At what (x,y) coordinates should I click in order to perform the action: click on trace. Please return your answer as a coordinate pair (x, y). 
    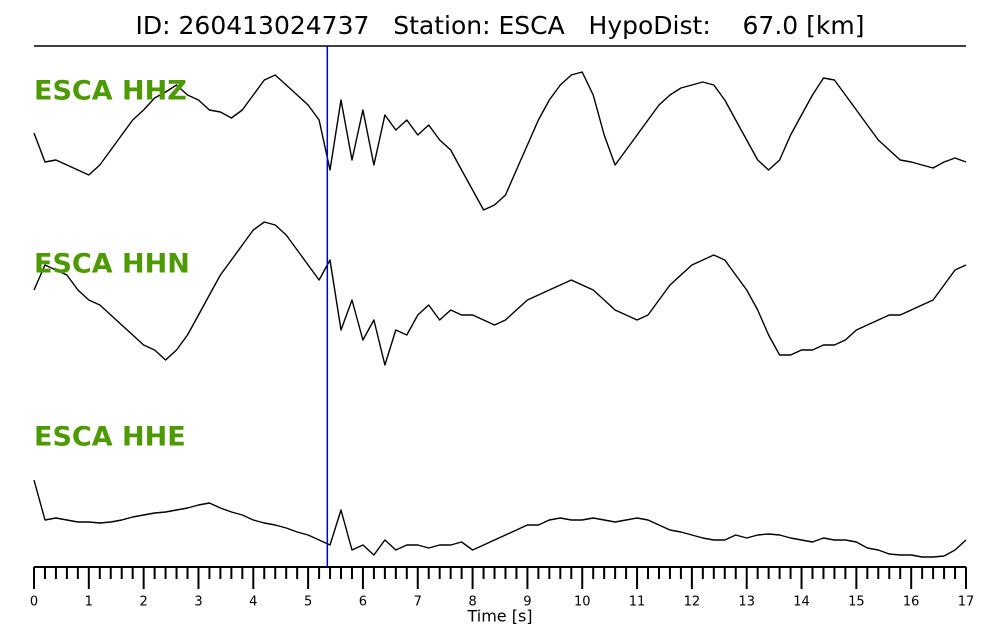
    Looking at the image, I should click on (500, 518).